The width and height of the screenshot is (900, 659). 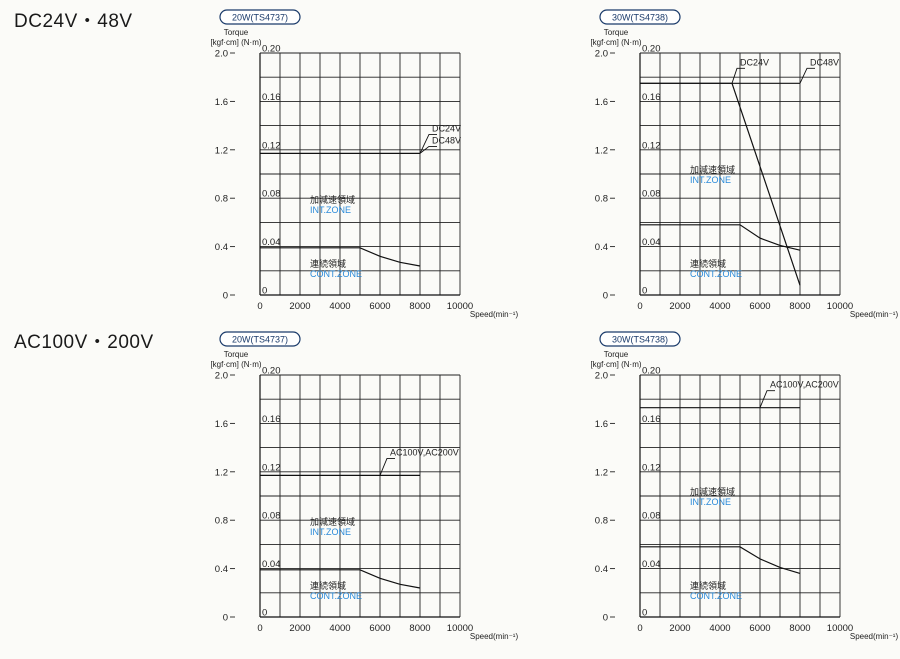 What do you see at coordinates (804, 385) in the screenshot?
I see `annotation-label: AC100V,AC200V` at bounding box center [804, 385].